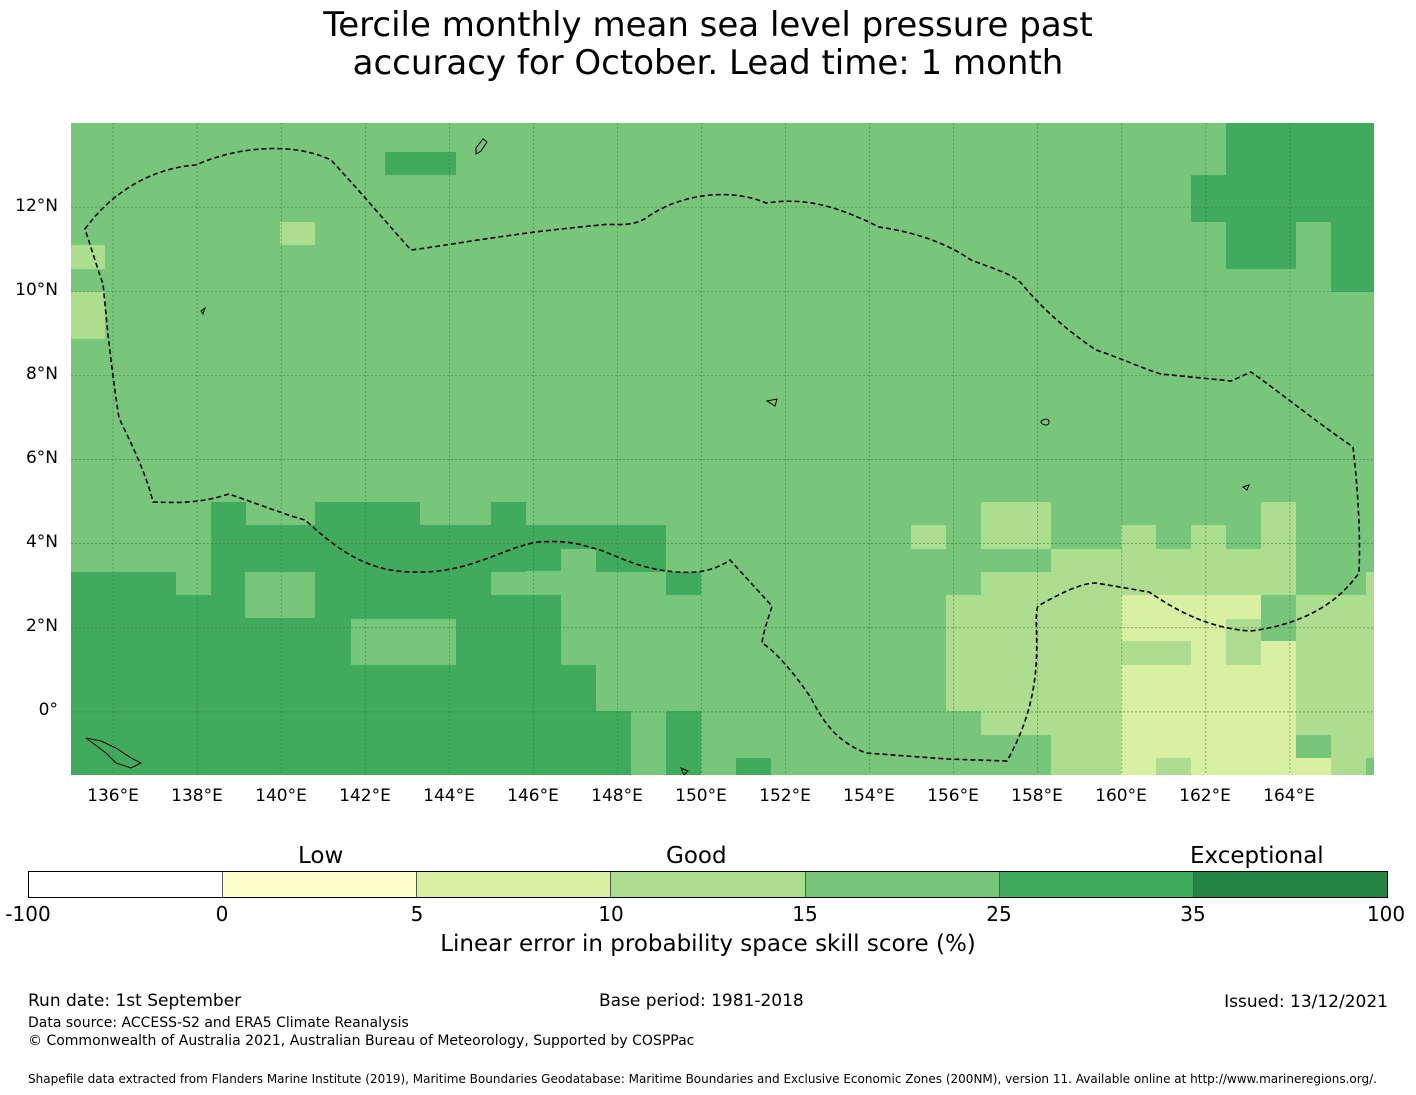 This screenshot has width=1416, height=1095. What do you see at coordinates (696, 856) in the screenshot?
I see `legend-category-good: Good` at bounding box center [696, 856].